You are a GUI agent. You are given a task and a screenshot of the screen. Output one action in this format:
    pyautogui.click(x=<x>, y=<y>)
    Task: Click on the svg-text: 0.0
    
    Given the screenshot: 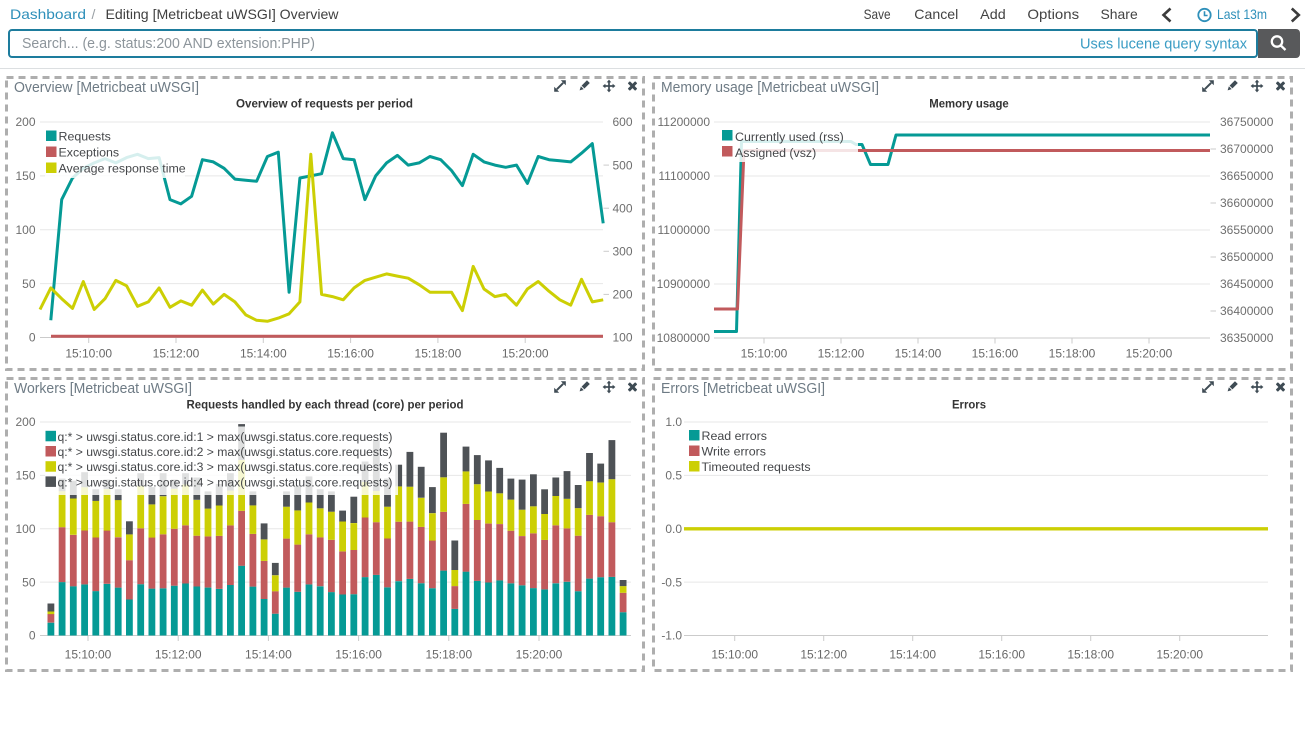 What is the action you would take?
    pyautogui.click(x=673, y=529)
    